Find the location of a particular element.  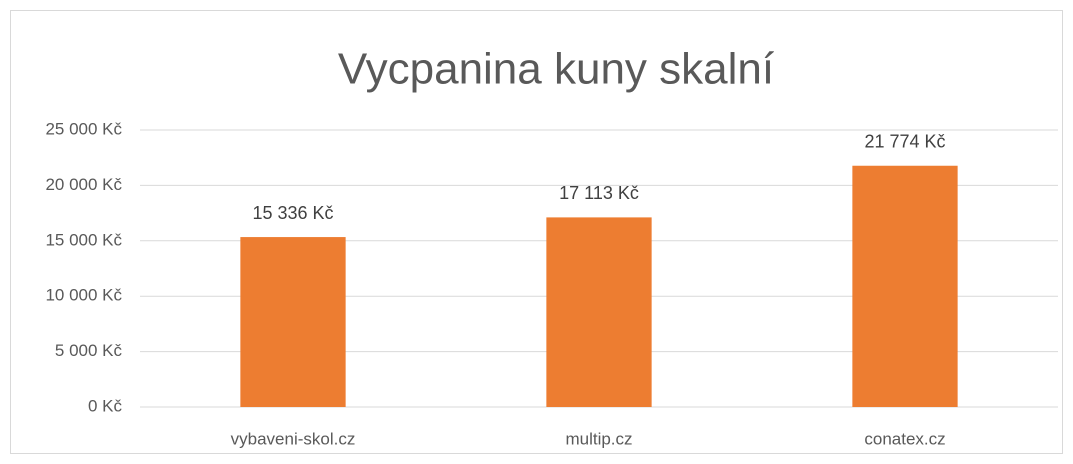

x-tick-label: multip.cz is located at coordinates (598, 438).